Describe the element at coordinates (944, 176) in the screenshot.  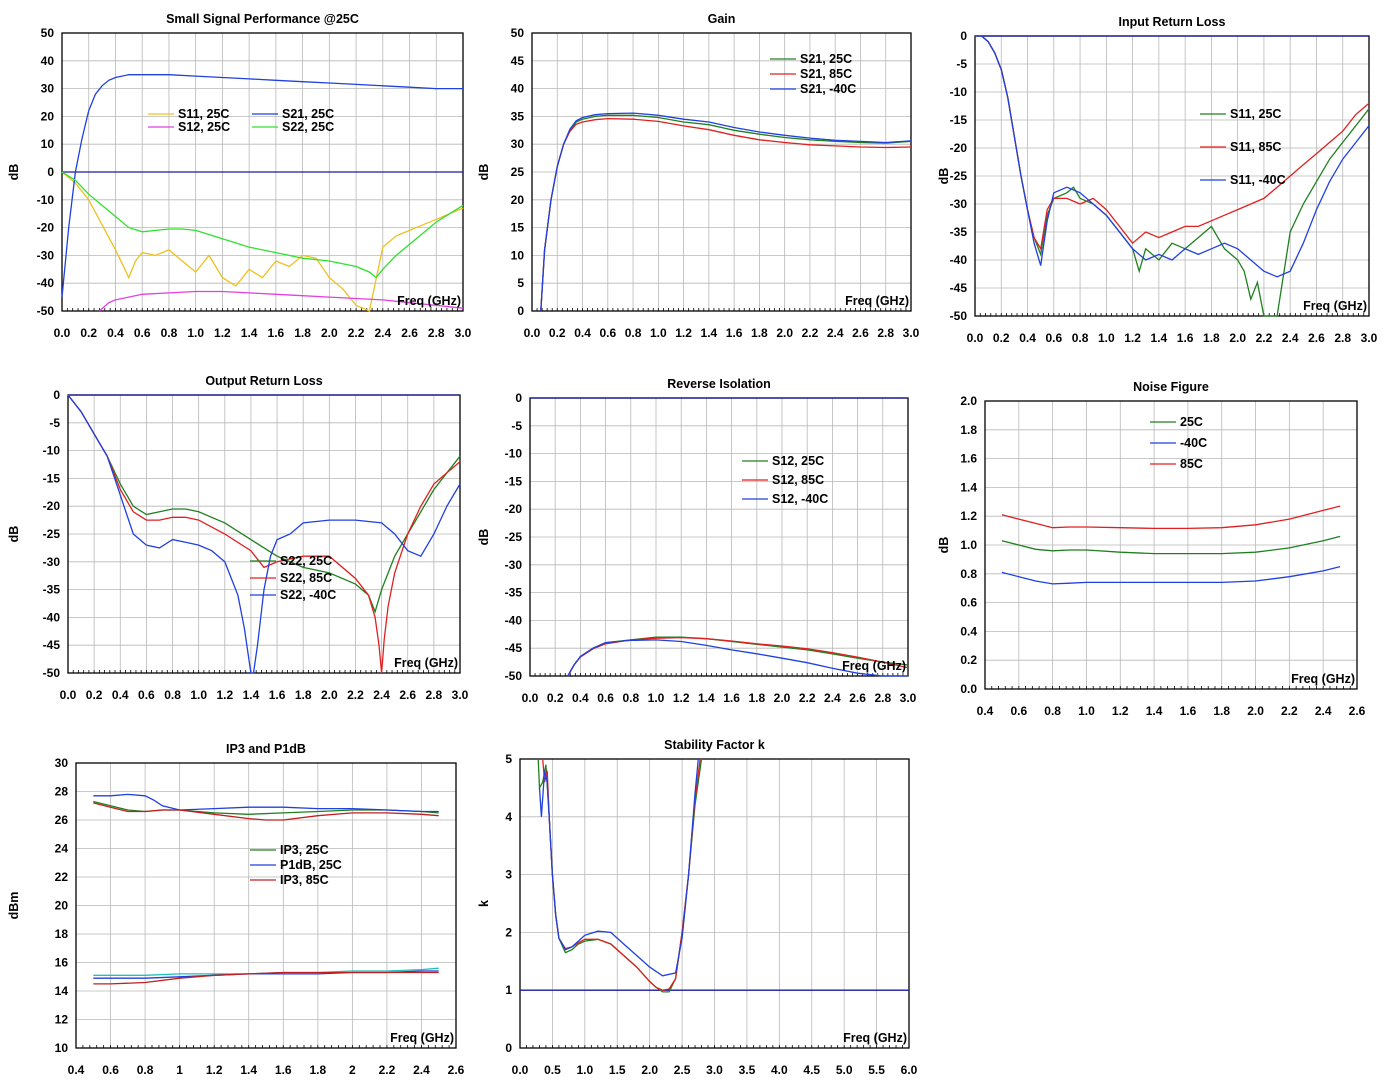
I see `y-axis-label: dB` at that location.